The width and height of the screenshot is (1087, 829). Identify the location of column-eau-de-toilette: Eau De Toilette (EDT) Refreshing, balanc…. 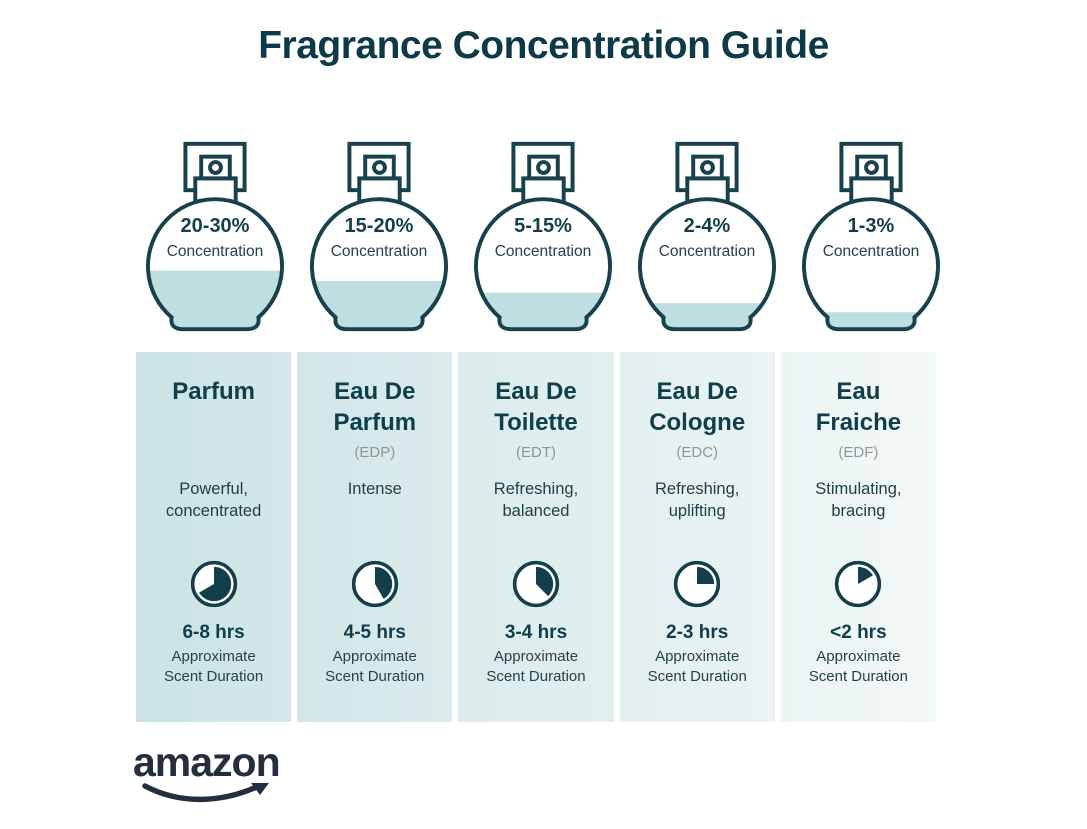
(536, 537).